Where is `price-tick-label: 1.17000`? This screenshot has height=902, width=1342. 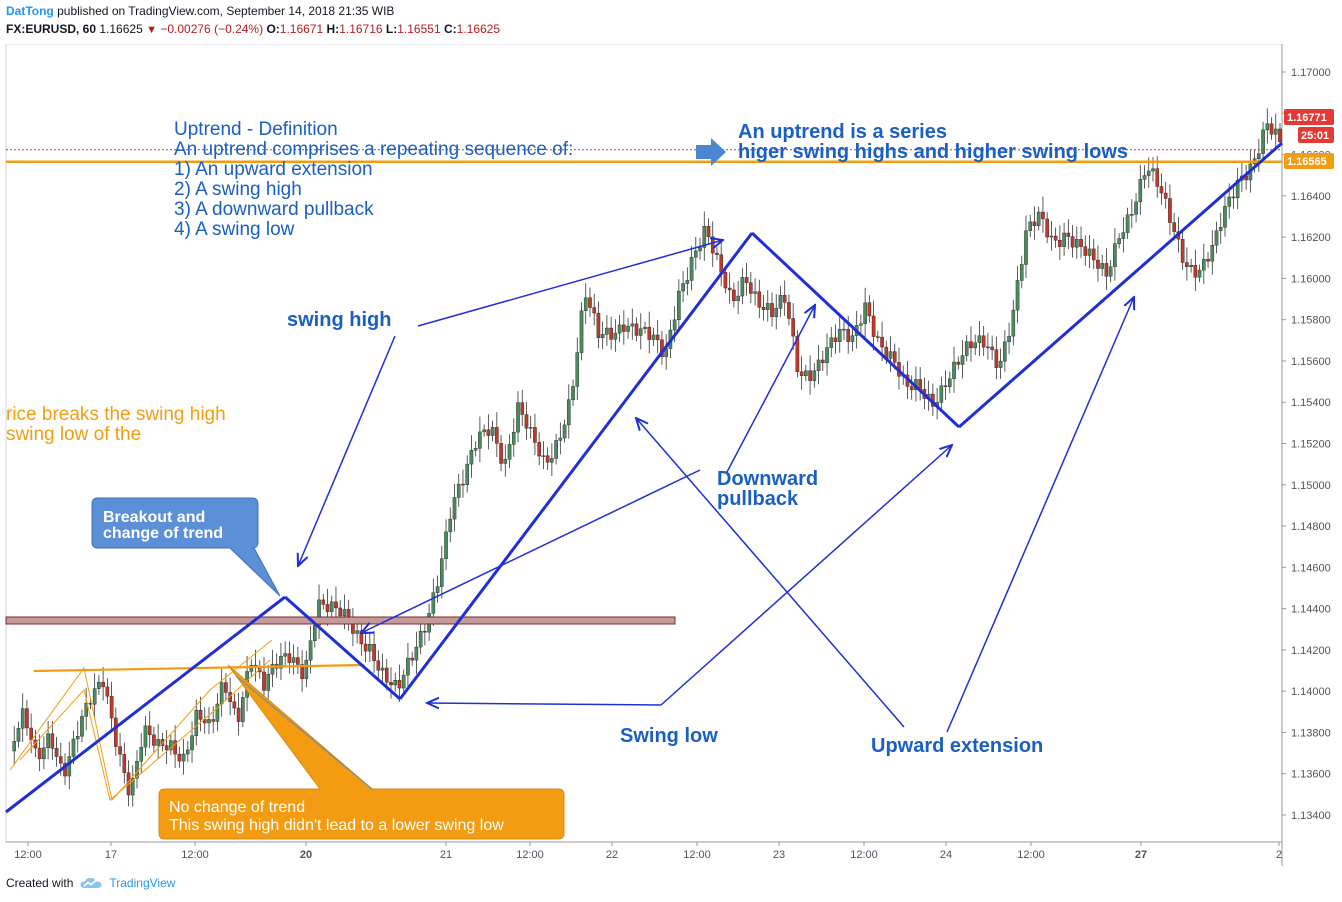
price-tick-label: 1.17000 is located at coordinates (1311, 73).